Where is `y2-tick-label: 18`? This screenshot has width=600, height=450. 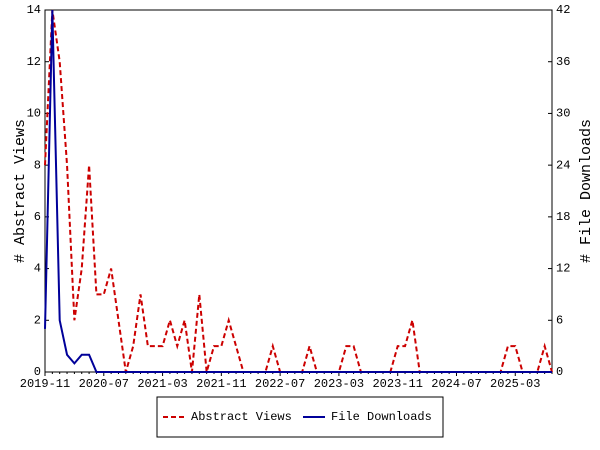 y2-tick-label: 18 is located at coordinates (563, 217).